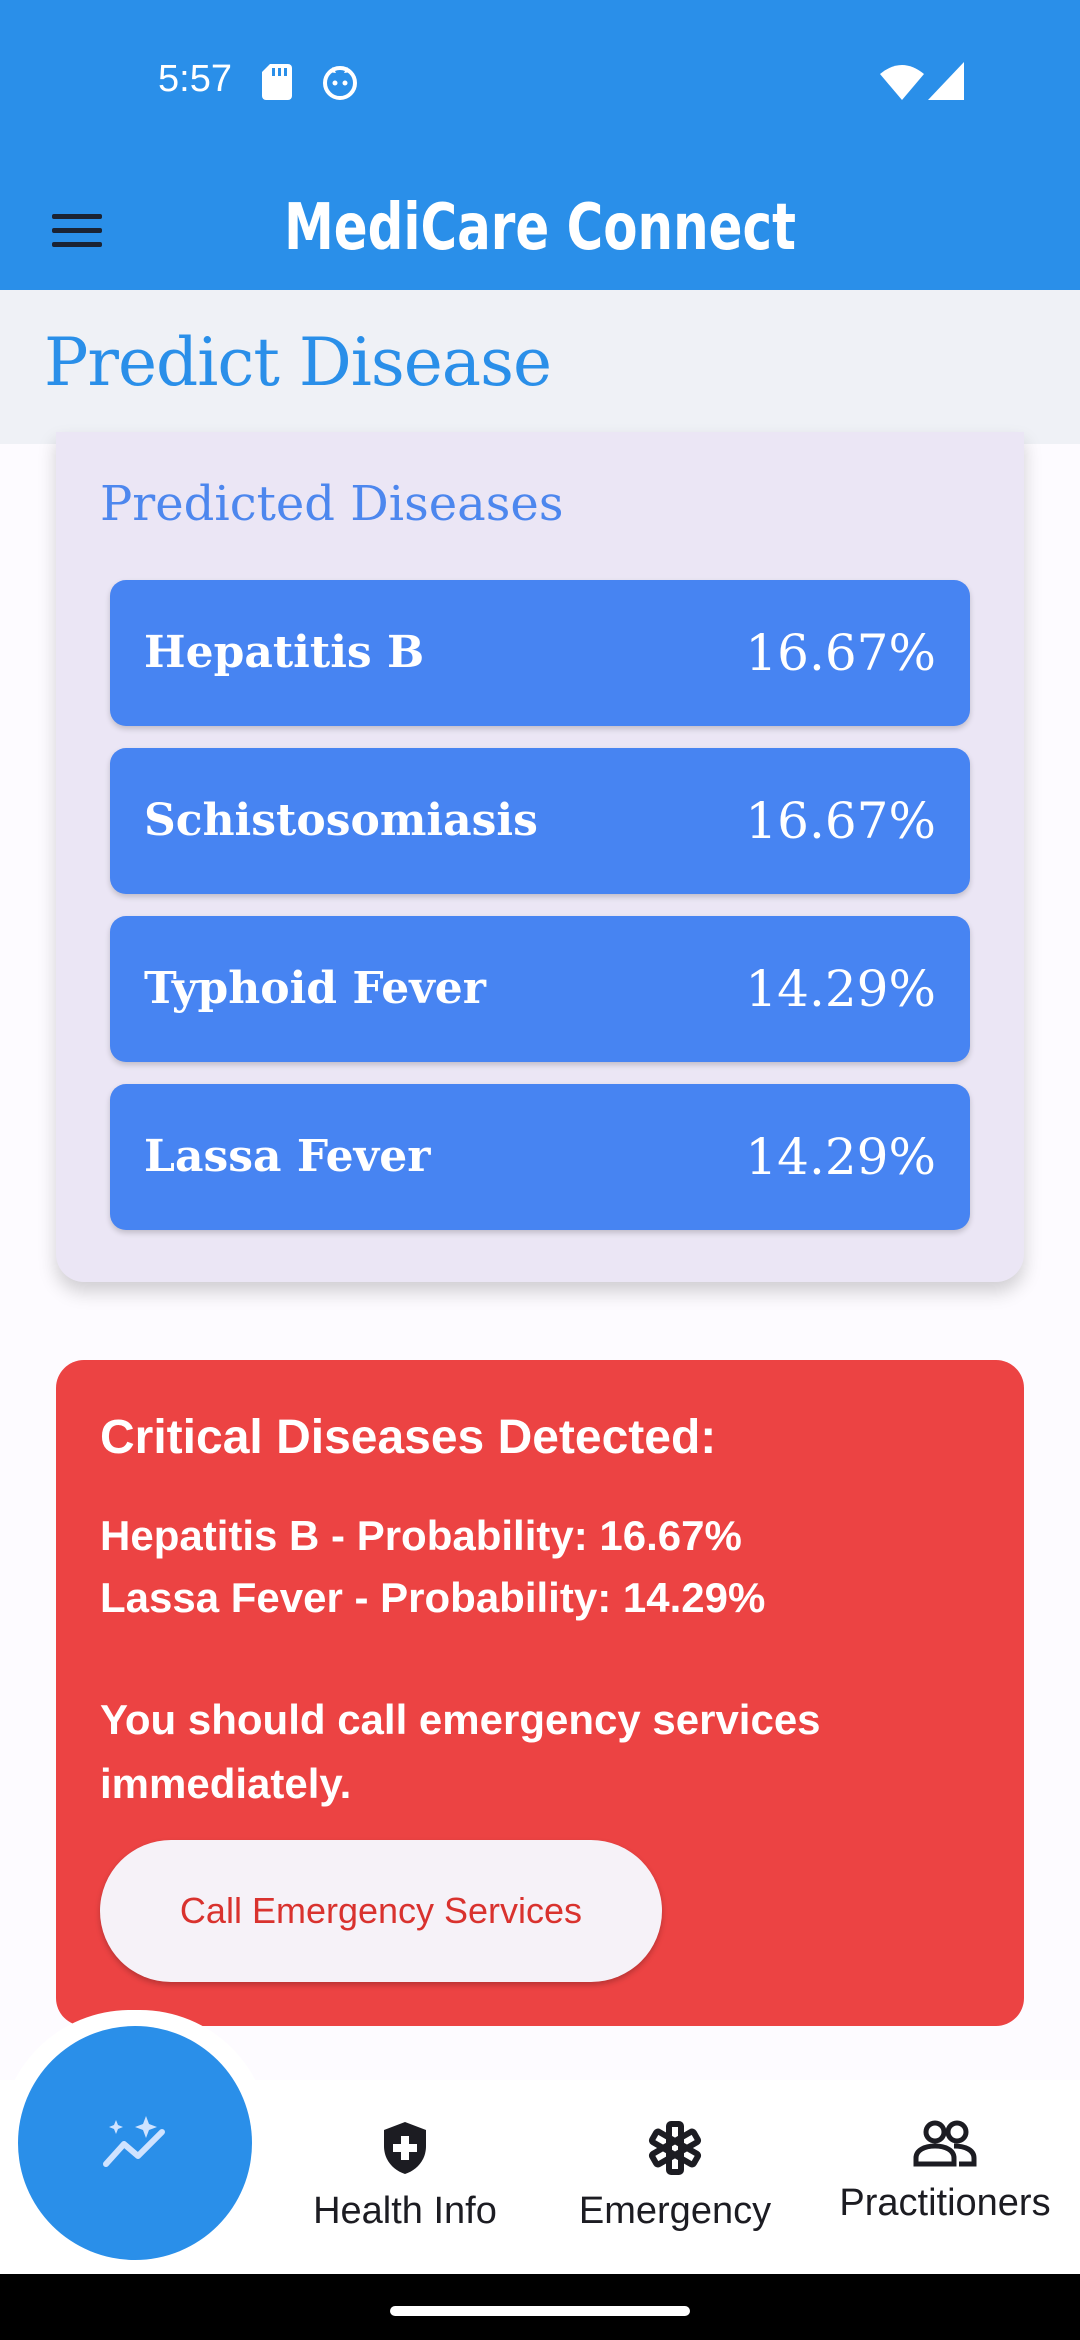 The height and width of the screenshot is (2340, 1080). I want to click on disease-item-hepatitis-b: Hepatitis B 16.67%, so click(540, 653).